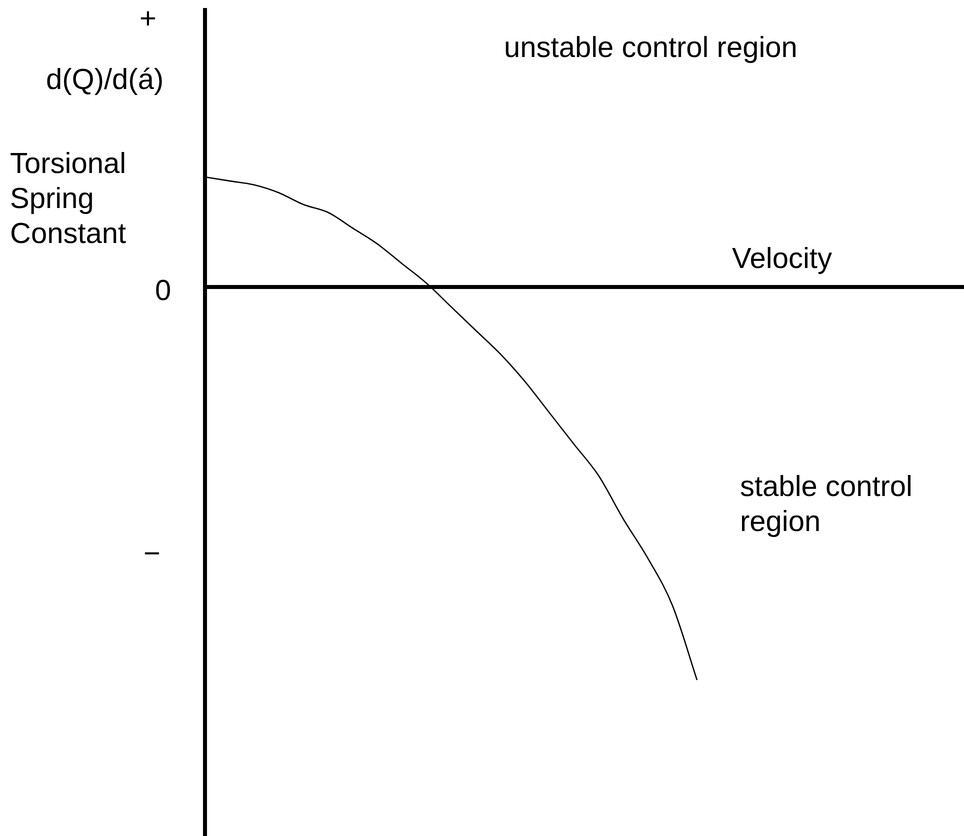 Image resolution: width=964 pixels, height=836 pixels. Describe the element at coordinates (782, 259) in the screenshot. I see `x-axis-title: Velocity` at that location.